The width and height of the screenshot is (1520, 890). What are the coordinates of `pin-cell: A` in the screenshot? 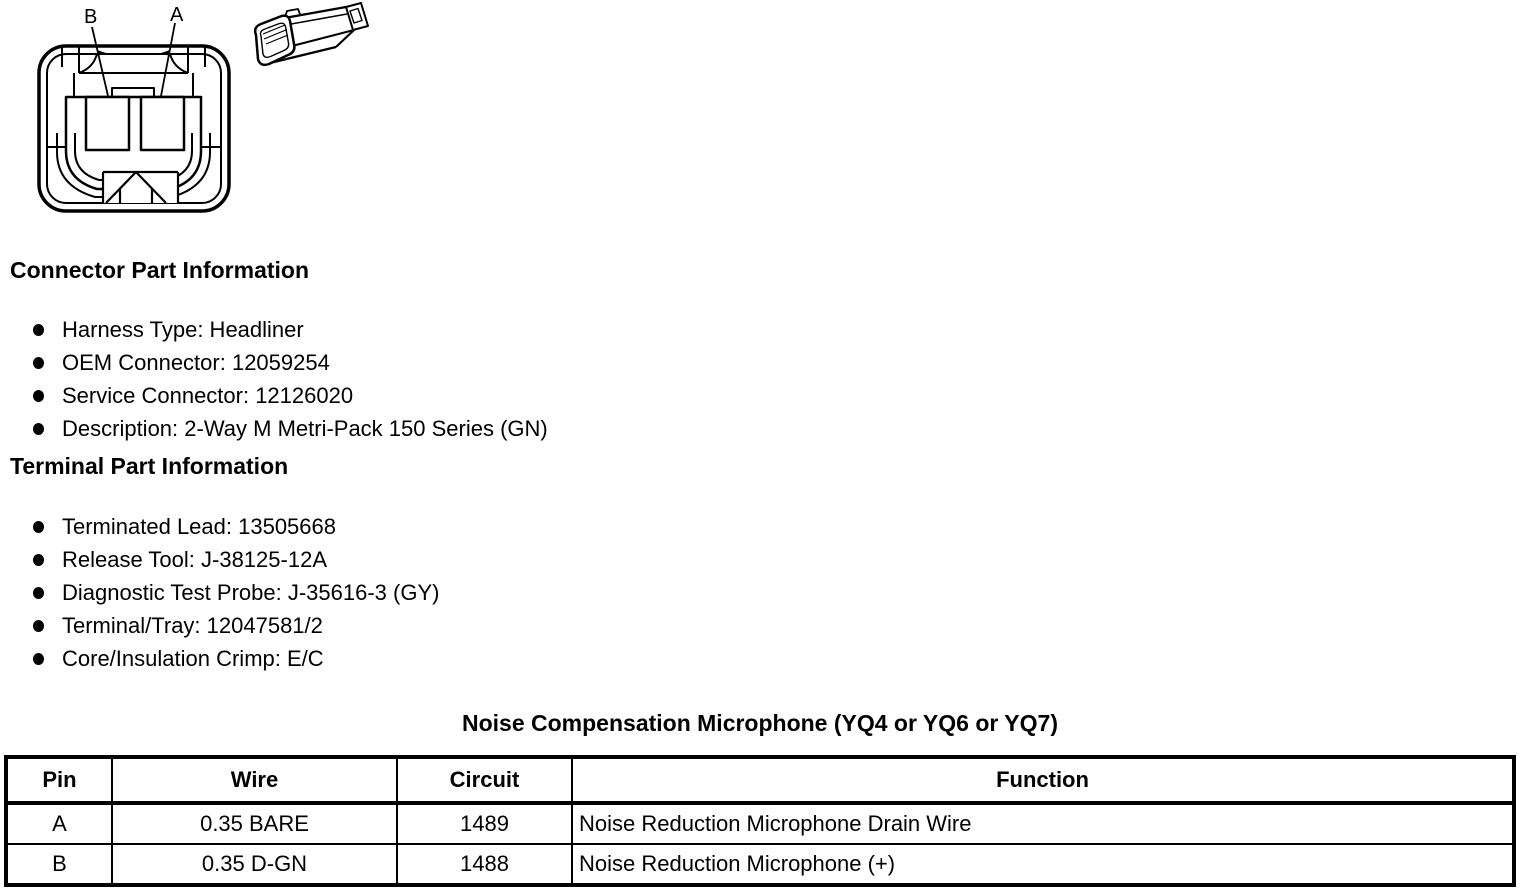 It's located at (59, 823).